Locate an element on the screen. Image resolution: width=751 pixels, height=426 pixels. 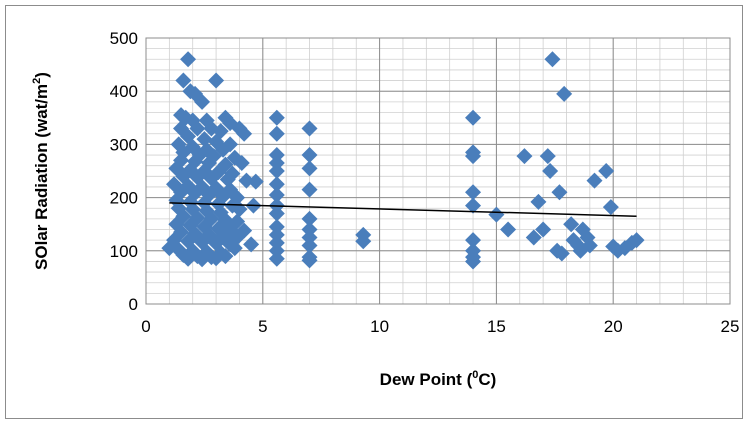
y-axis-title-part: SOlar Radiation (wat/m is located at coordinates (41, 177).